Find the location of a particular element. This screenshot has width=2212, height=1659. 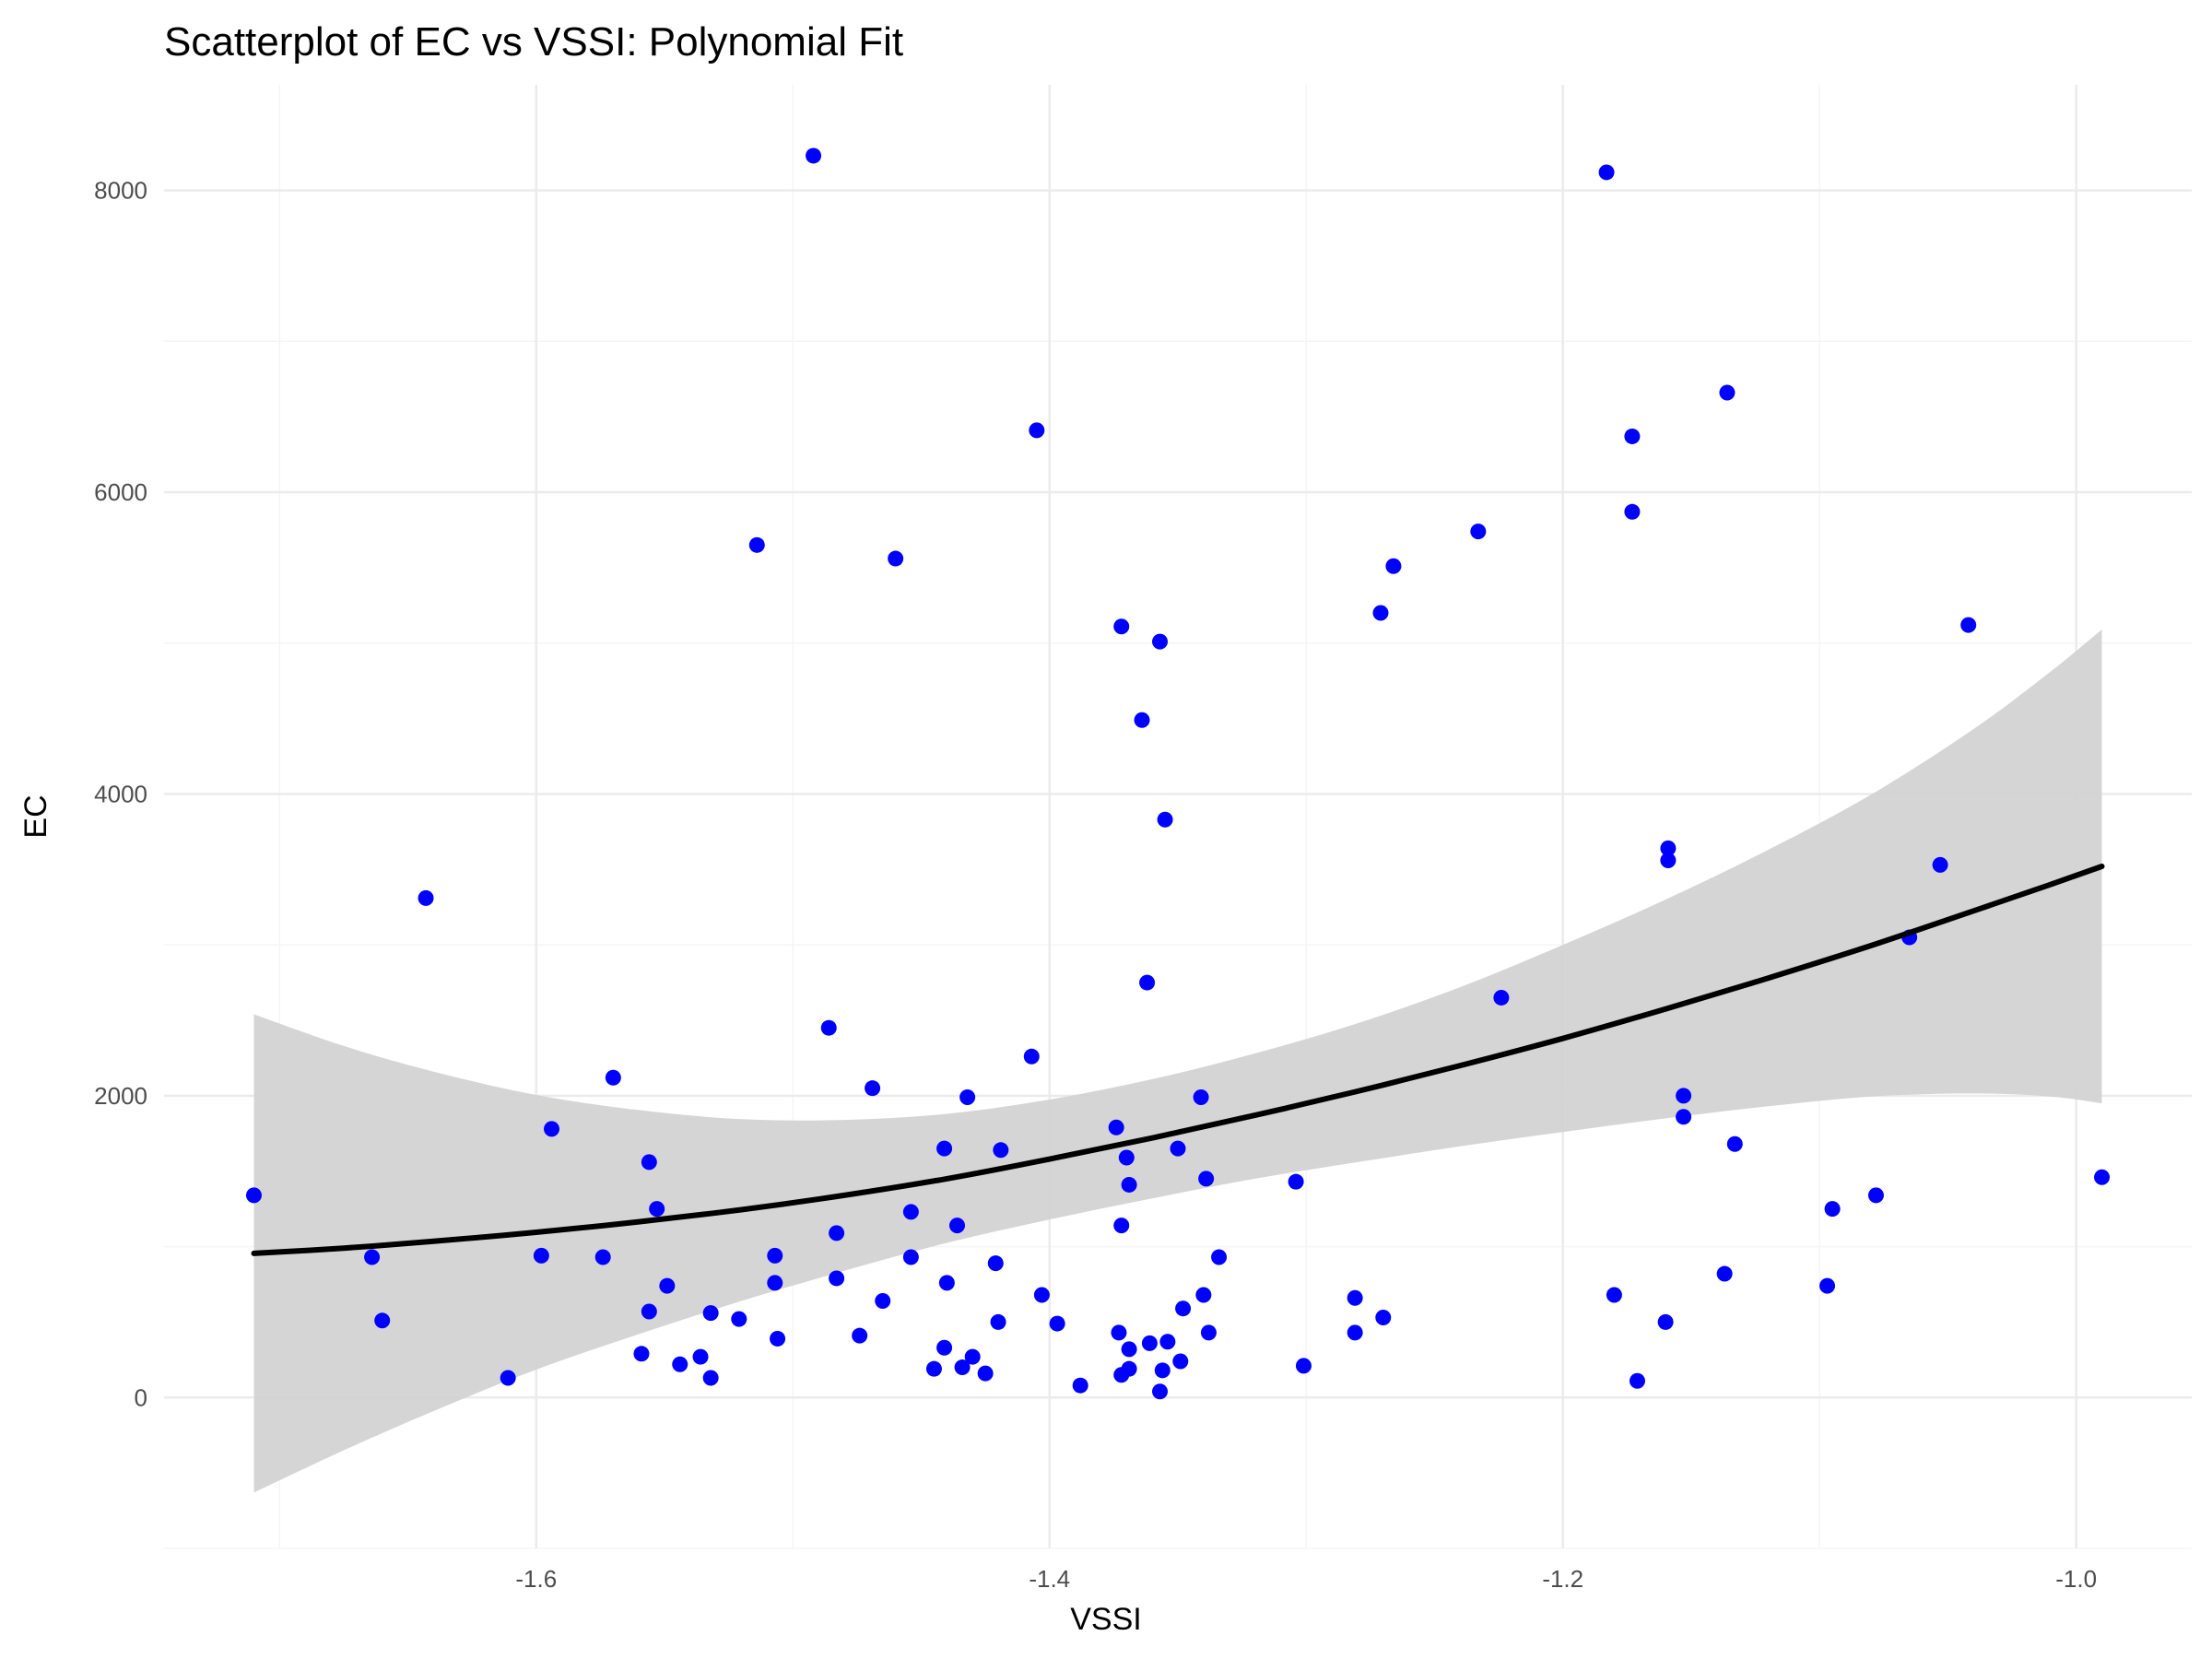

y-tick-label: 2000 is located at coordinates (120, 1096).